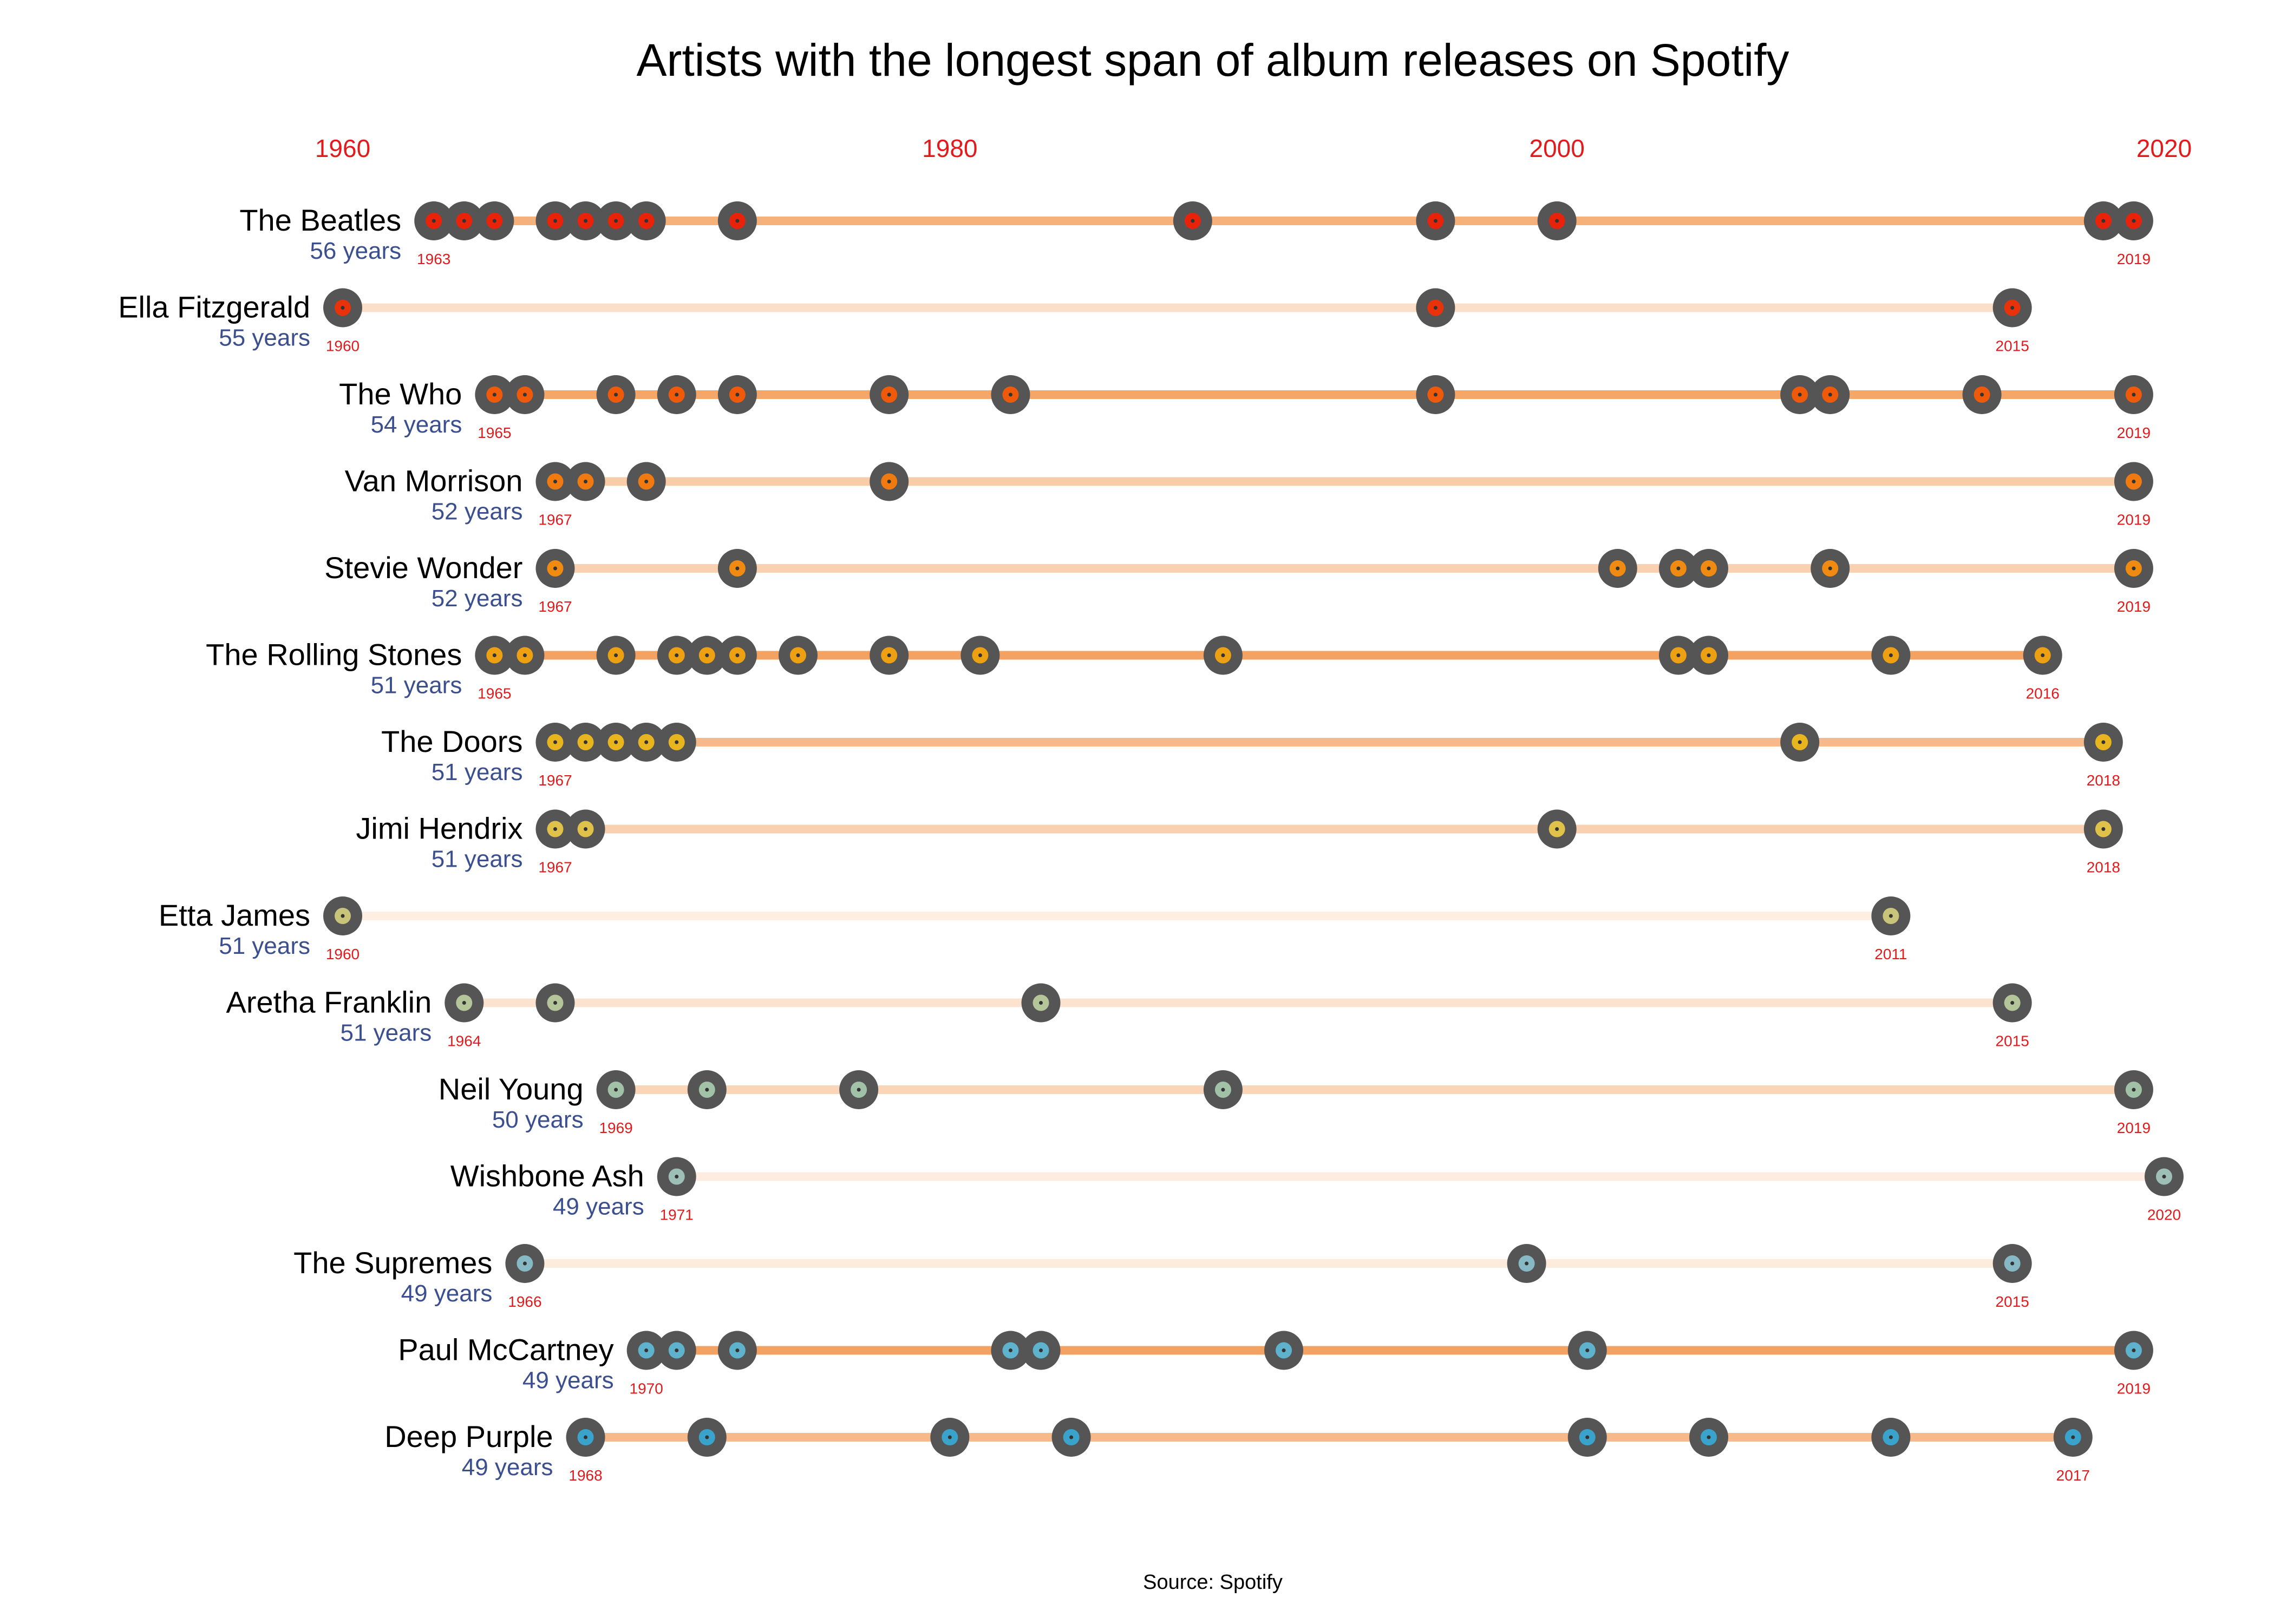 Image resolution: width=2274 pixels, height=1624 pixels. I want to click on artist-name: Deep Purple, so click(469, 1436).